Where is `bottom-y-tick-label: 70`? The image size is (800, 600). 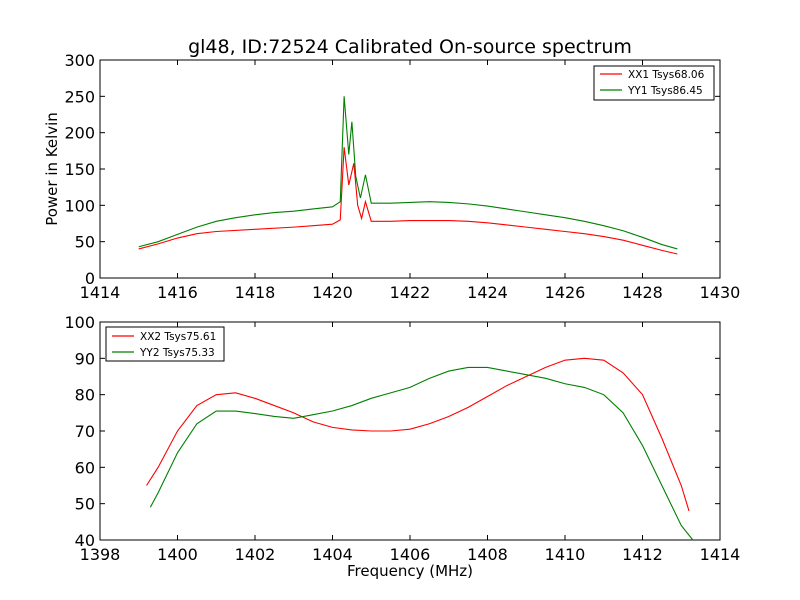 bottom-y-tick-label: 70 is located at coordinates (85, 431).